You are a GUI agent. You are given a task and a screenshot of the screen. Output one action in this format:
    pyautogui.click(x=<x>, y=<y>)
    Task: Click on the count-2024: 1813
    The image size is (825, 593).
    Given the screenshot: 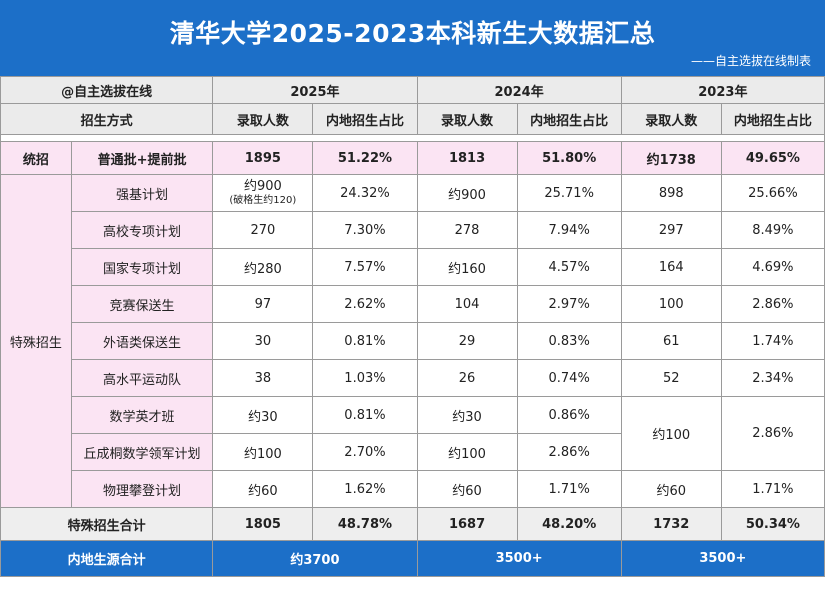 What is the action you would take?
    pyautogui.click(x=467, y=158)
    